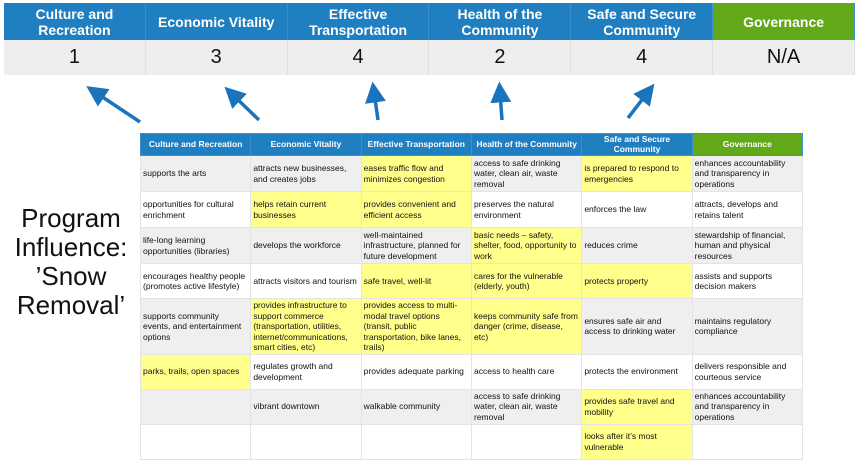  Describe the element at coordinates (306, 406) in the screenshot. I see `table-cell: vibrant downtown` at that location.